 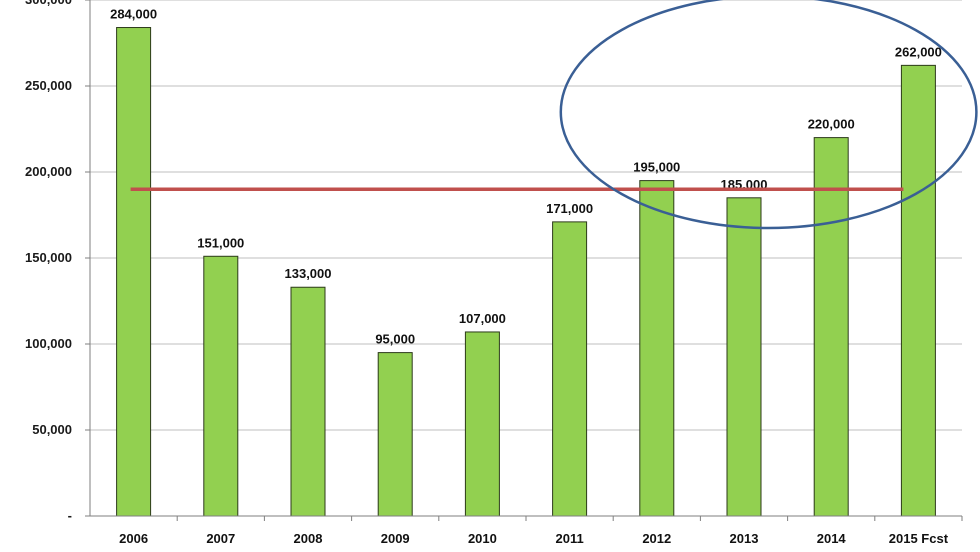 I want to click on x-tick-label: 2010, so click(x=482, y=538).